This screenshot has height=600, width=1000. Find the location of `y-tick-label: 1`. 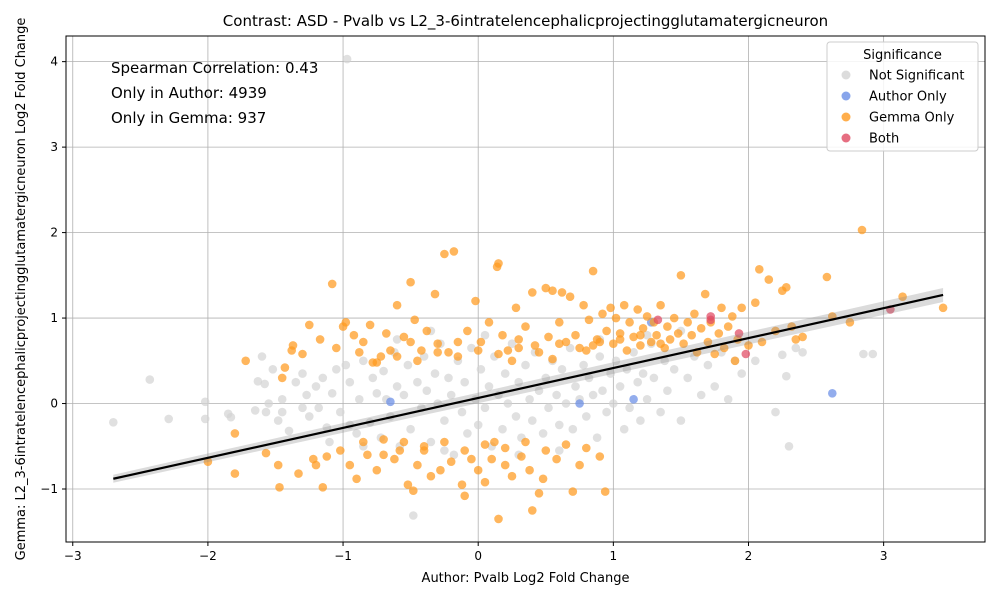

y-tick-label: 1 is located at coordinates (54, 318).